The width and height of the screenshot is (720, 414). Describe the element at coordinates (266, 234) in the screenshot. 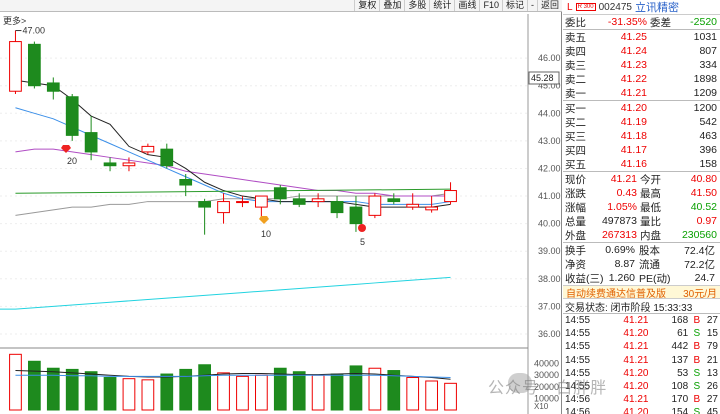

I see `signal-label-10: 10` at that location.